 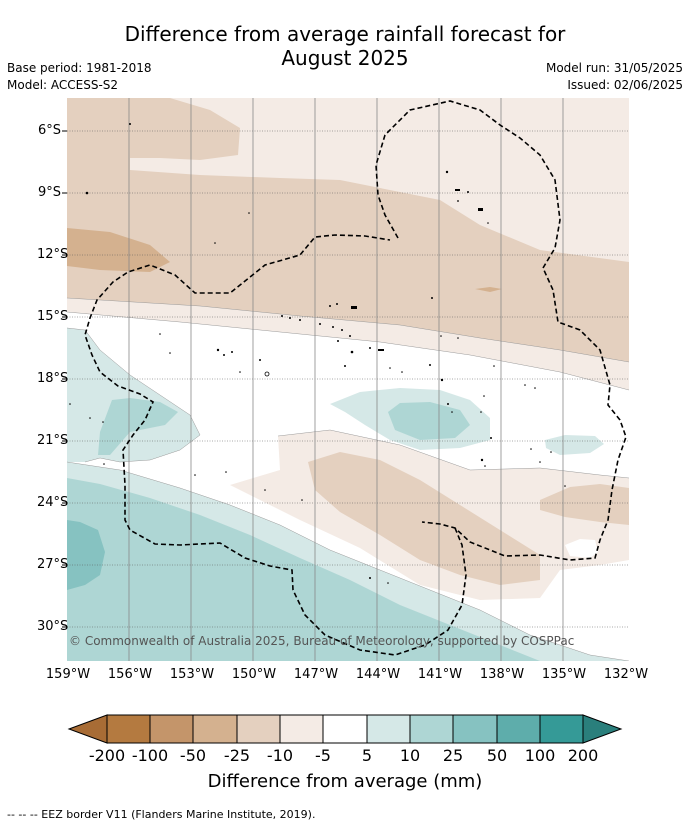 What do you see at coordinates (564, 674) in the screenshot?
I see `lon-label-135w: 135°W` at bounding box center [564, 674].